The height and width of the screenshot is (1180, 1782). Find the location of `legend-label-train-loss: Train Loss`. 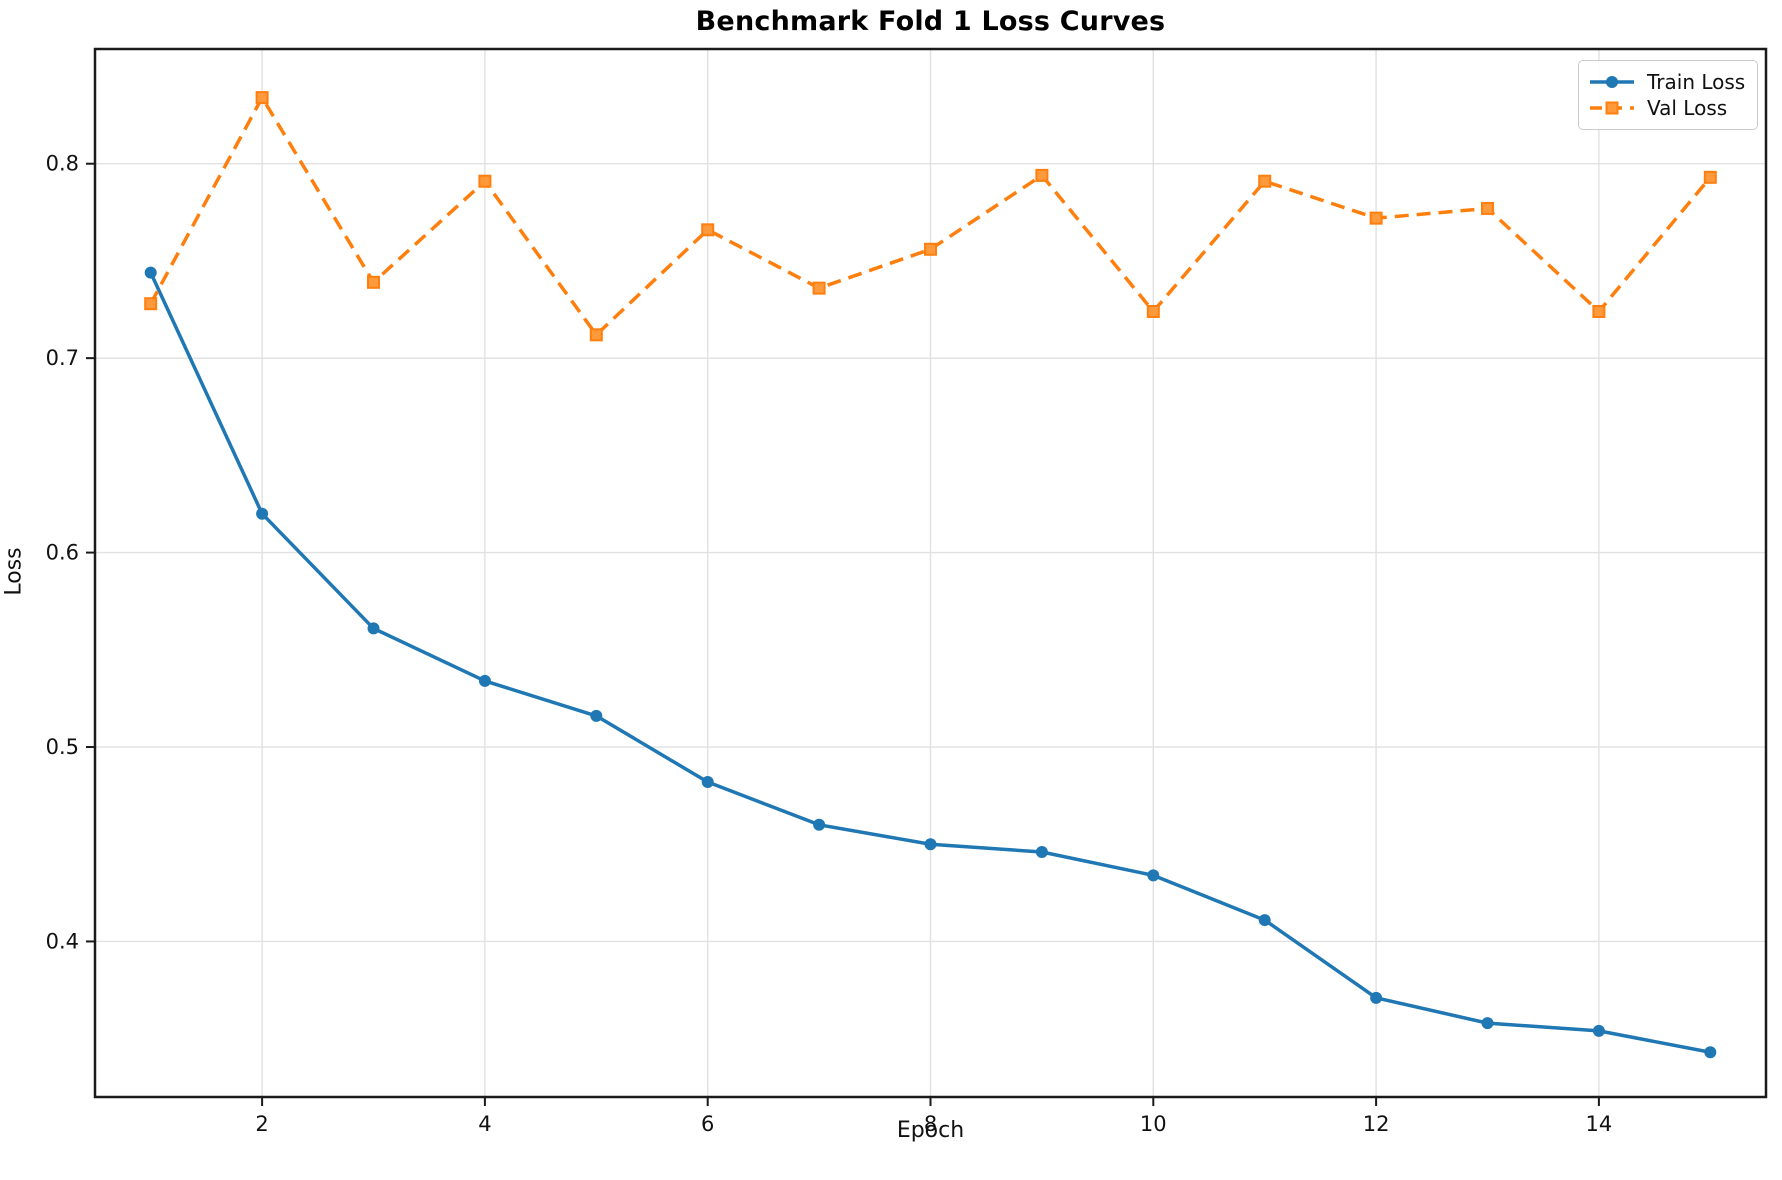

legend-label-train-loss: Train Loss is located at coordinates (1696, 82).